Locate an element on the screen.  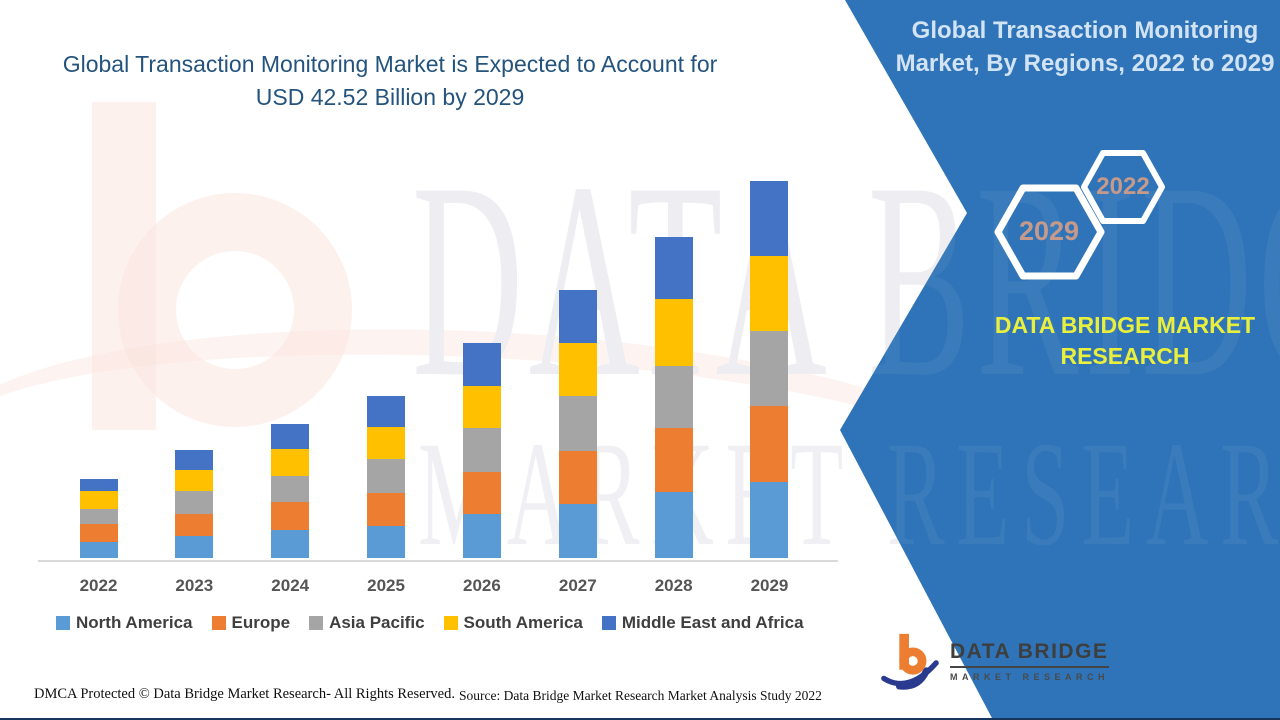
legend-label: North America is located at coordinates (134, 622).